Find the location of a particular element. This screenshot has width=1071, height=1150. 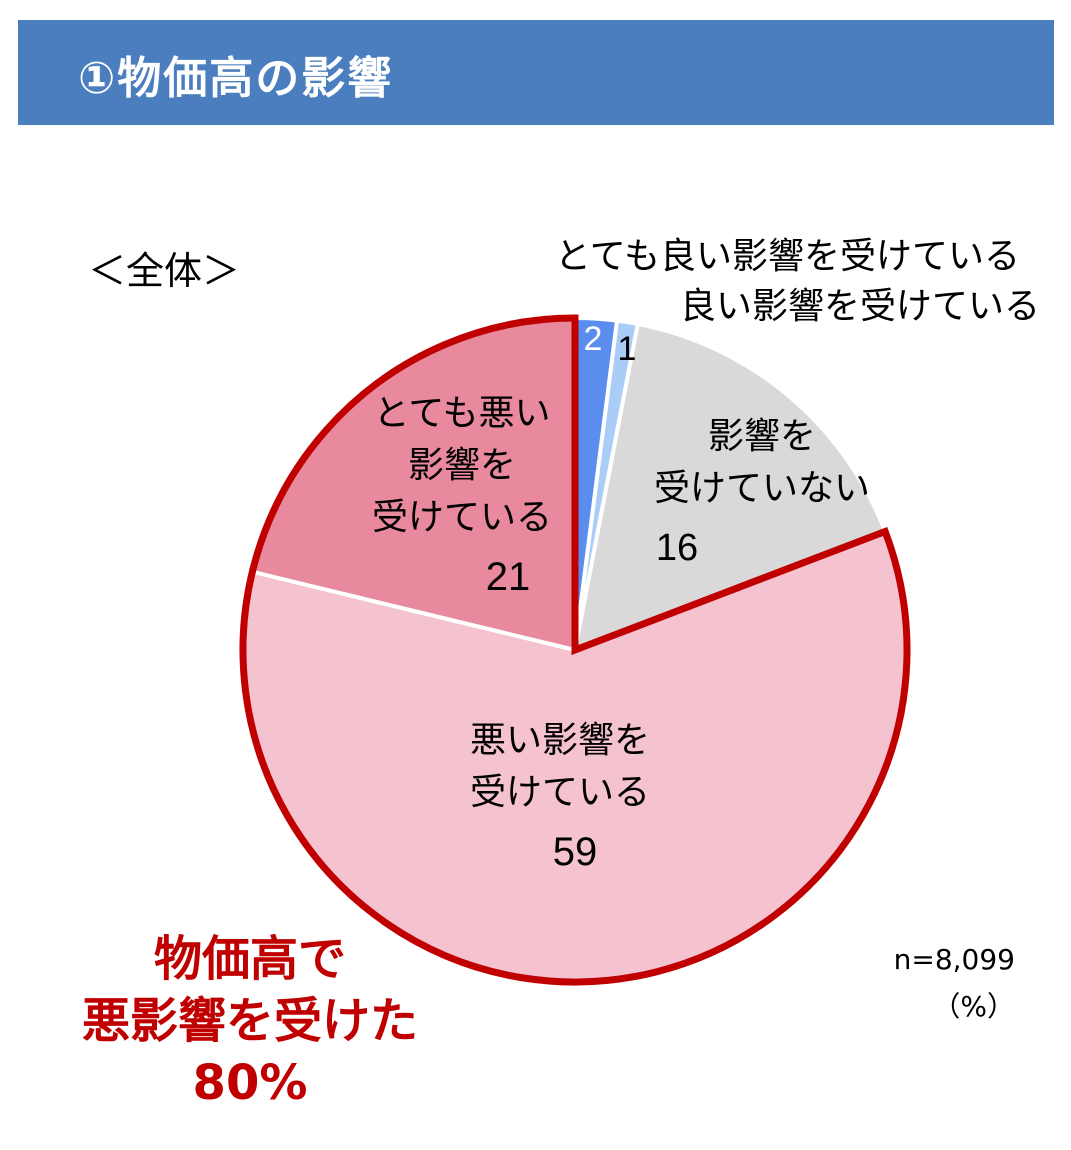

pie-slice-none is located at coordinates (730, 487).